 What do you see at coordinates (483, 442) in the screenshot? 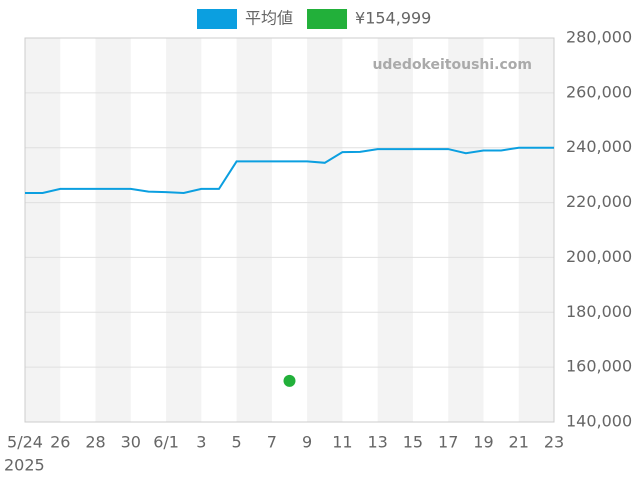
I see `x-tick-label: 19` at bounding box center [483, 442].